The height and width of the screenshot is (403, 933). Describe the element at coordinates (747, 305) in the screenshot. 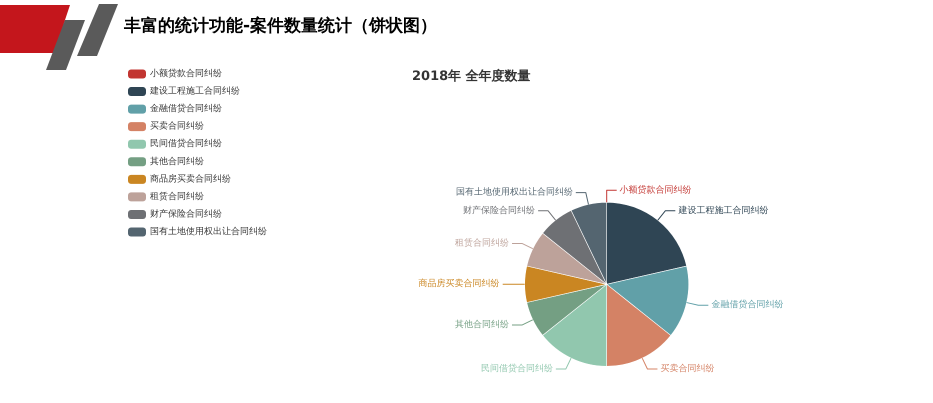

I see `slice-label: 金融借贷合同纠纷` at that location.